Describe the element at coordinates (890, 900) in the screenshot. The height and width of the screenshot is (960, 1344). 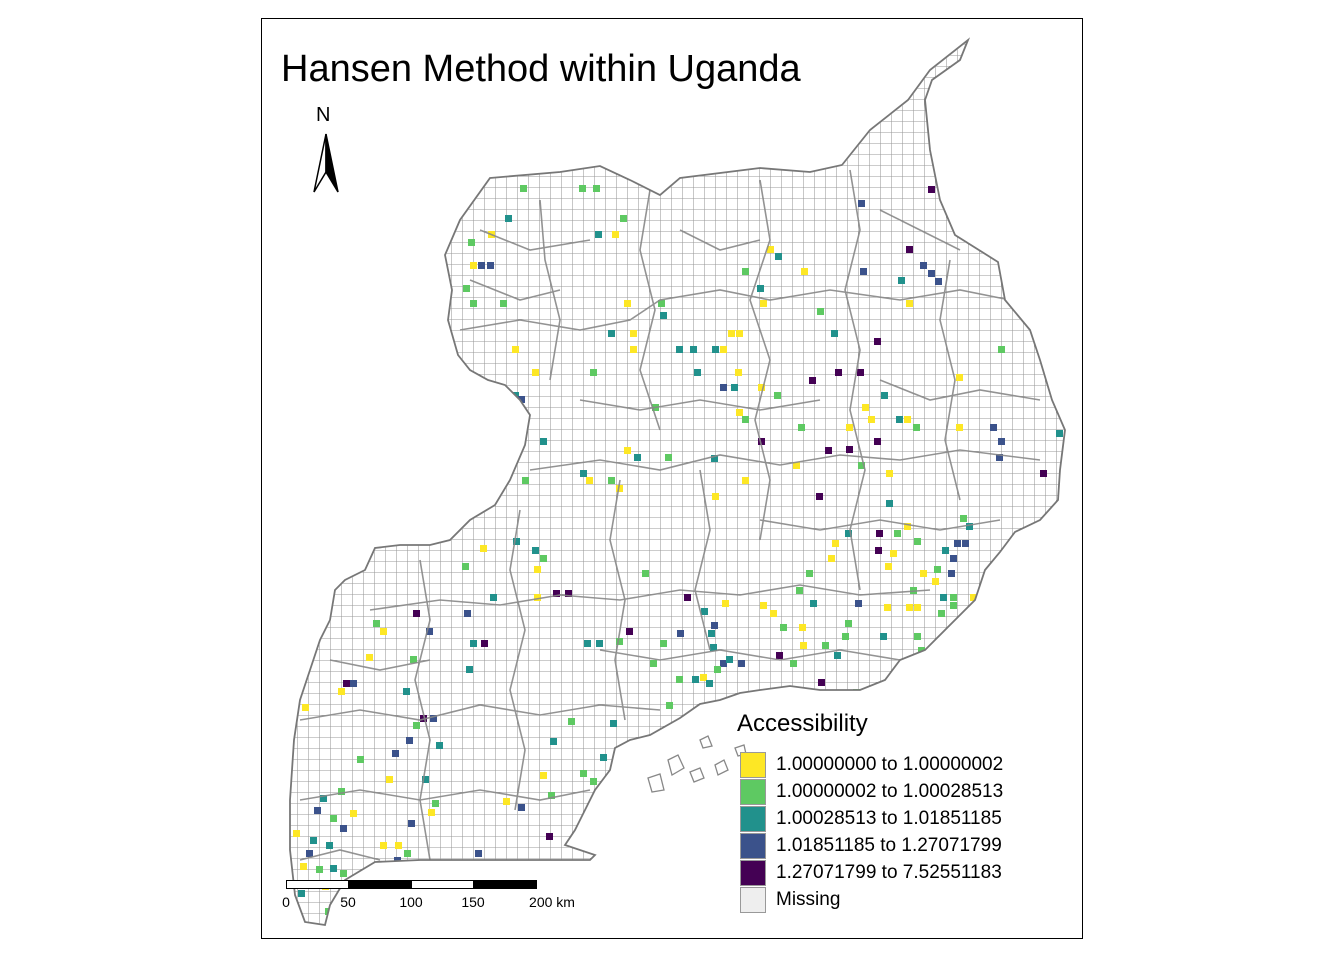
I see `legend-item: Missing` at that location.